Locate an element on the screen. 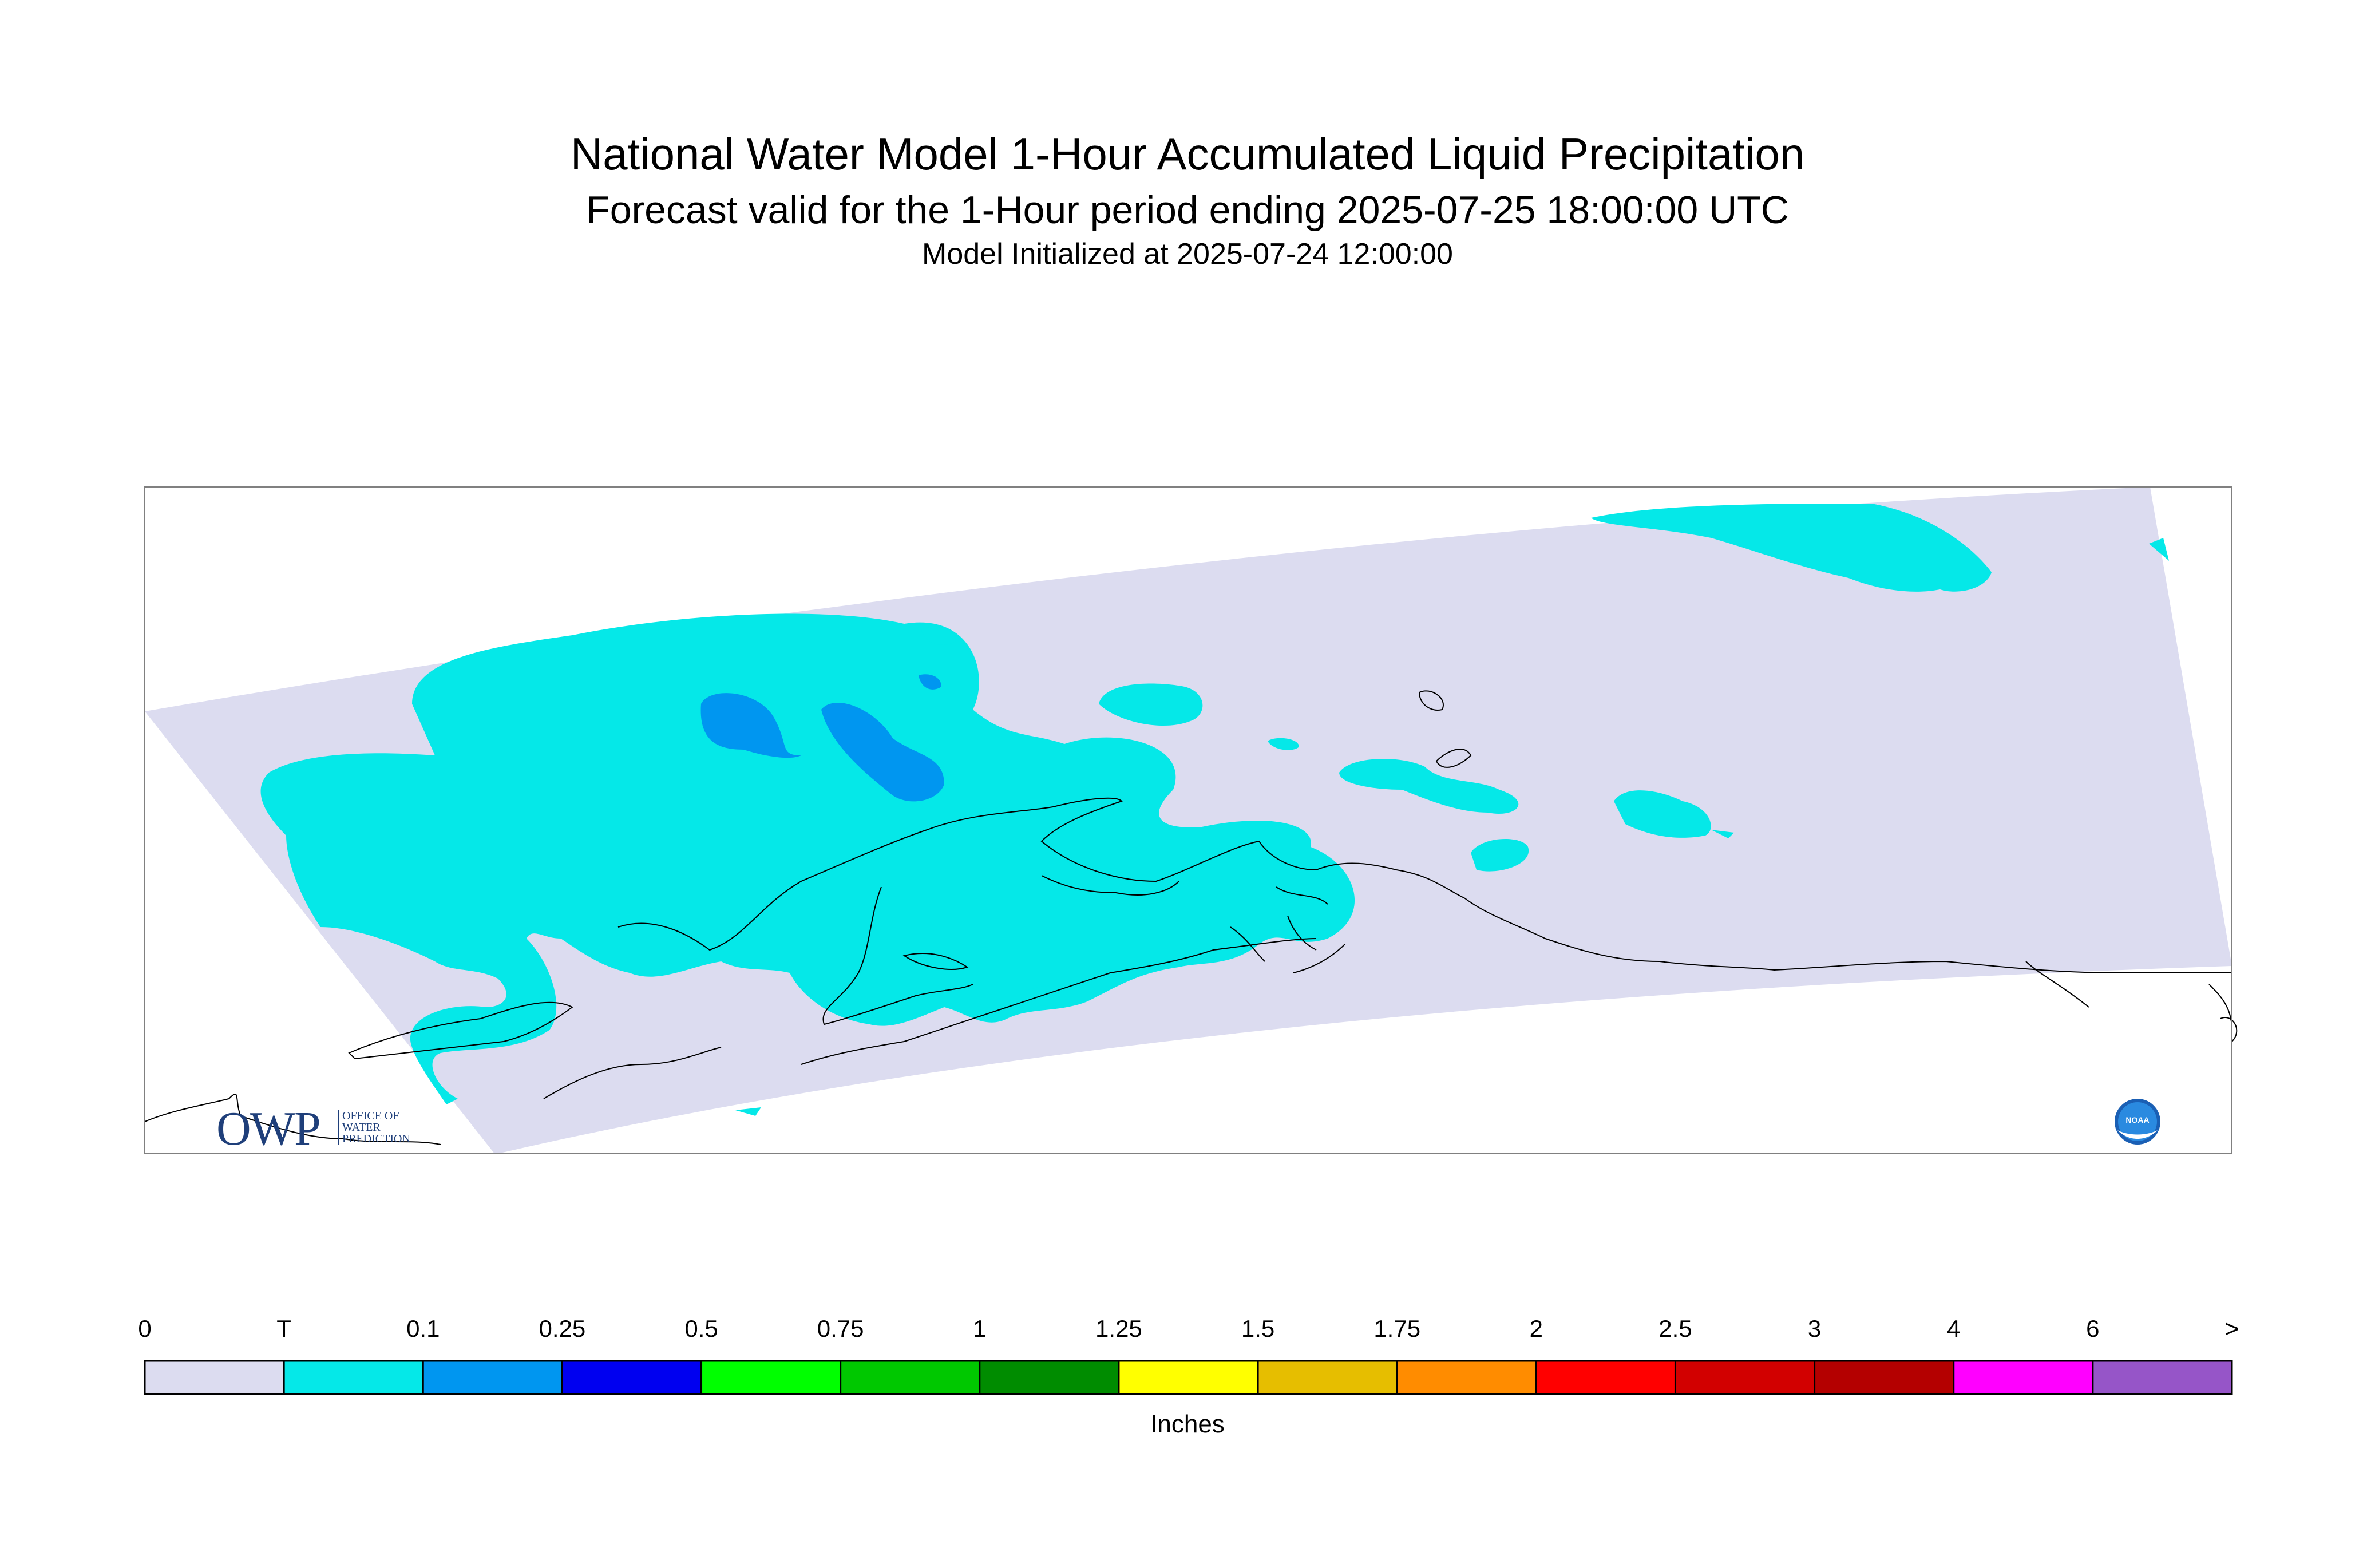 This screenshot has width=2375, height=1568. coastline-inner is located at coordinates (897, 955).